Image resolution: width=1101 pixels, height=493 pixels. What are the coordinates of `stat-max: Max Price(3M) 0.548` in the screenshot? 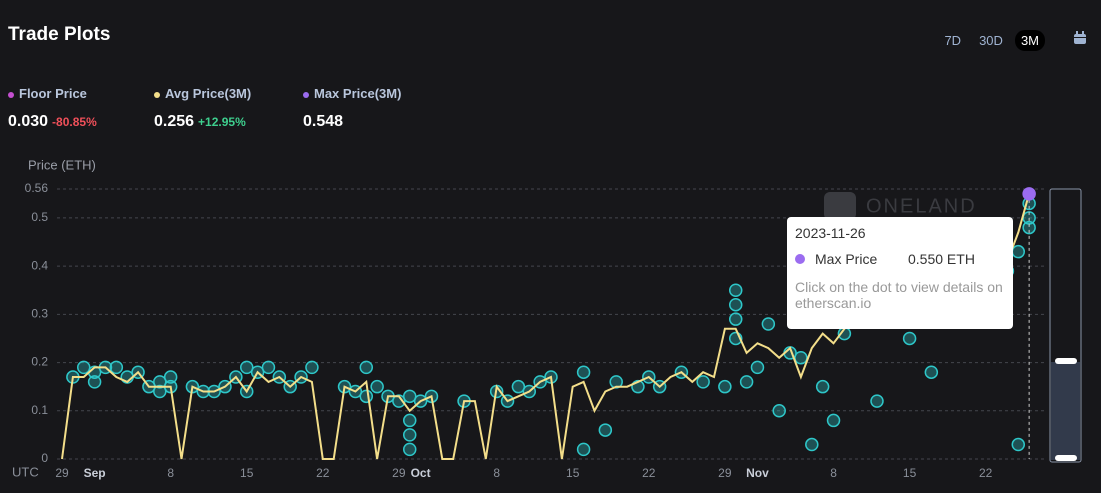 It's located at (352, 108).